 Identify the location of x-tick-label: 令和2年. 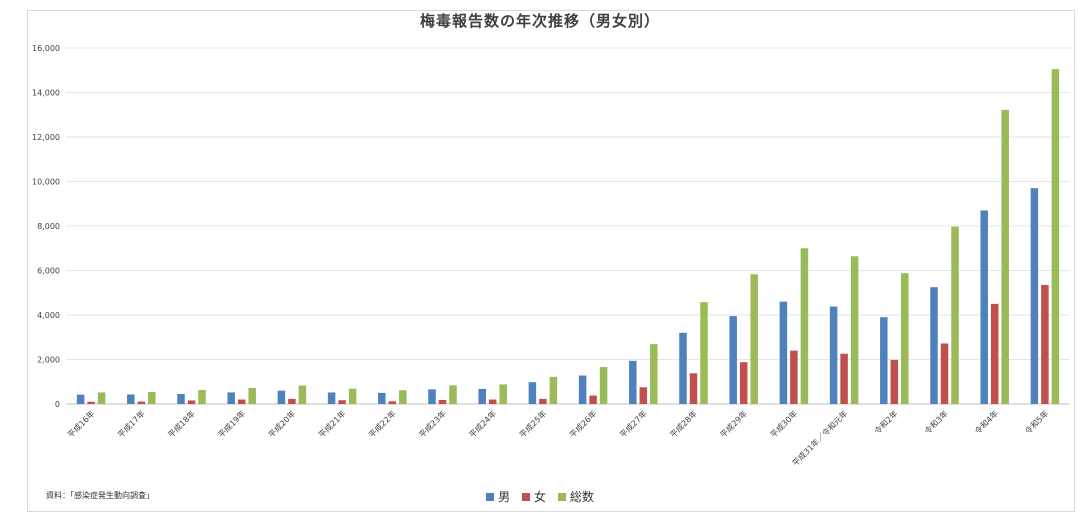
(886, 422).